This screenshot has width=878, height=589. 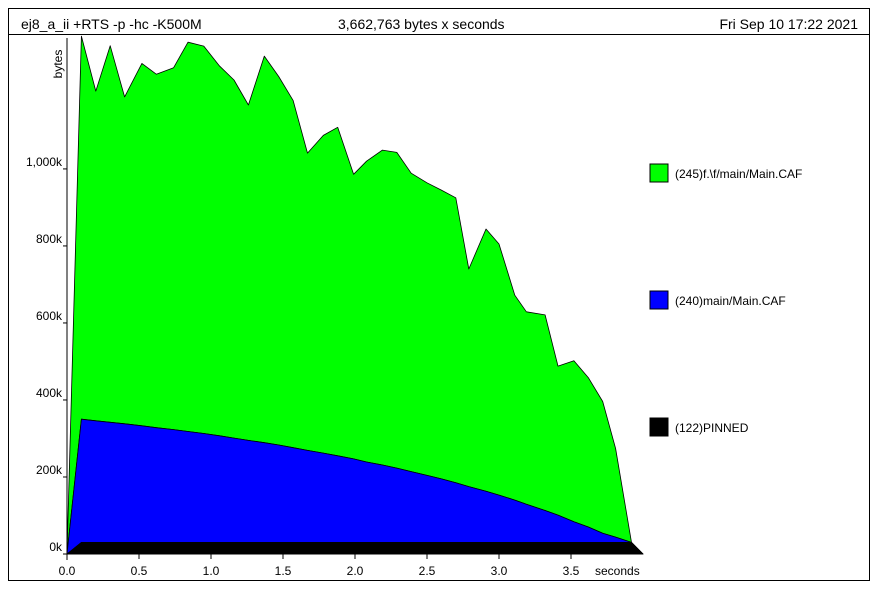 What do you see at coordinates (499, 571) in the screenshot?
I see `x-tick-label: 3.0` at bounding box center [499, 571].